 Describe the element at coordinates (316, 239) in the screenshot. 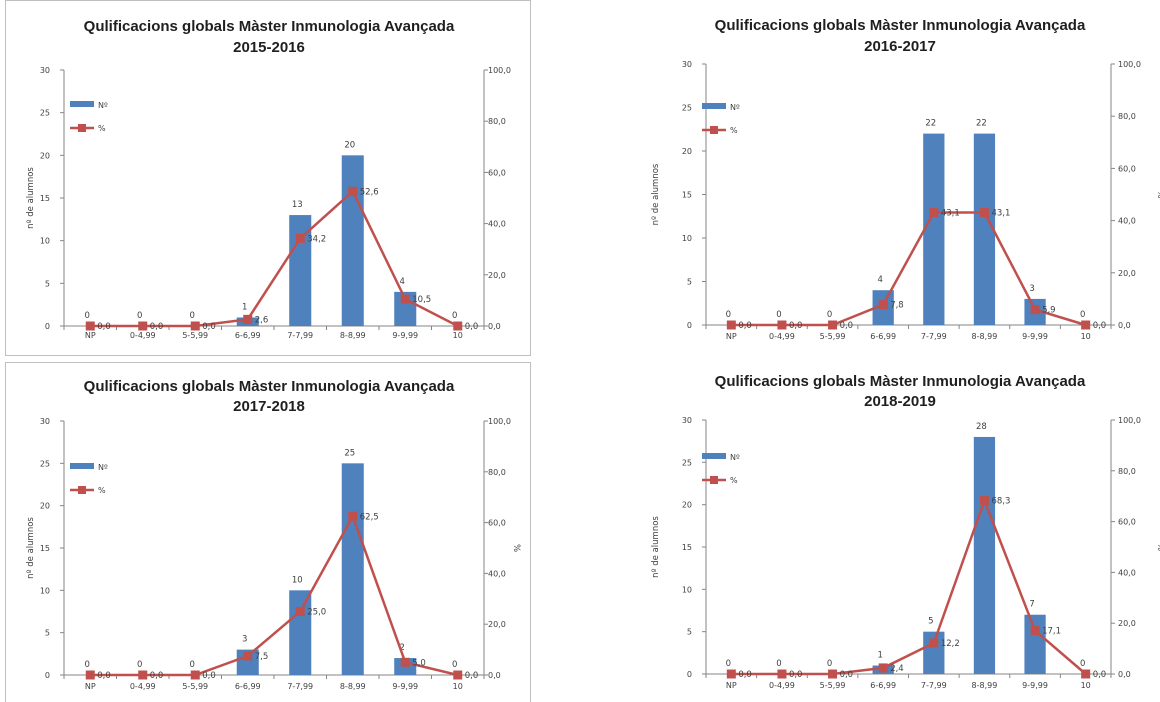

I see `line-value-label: 34,2` at that location.